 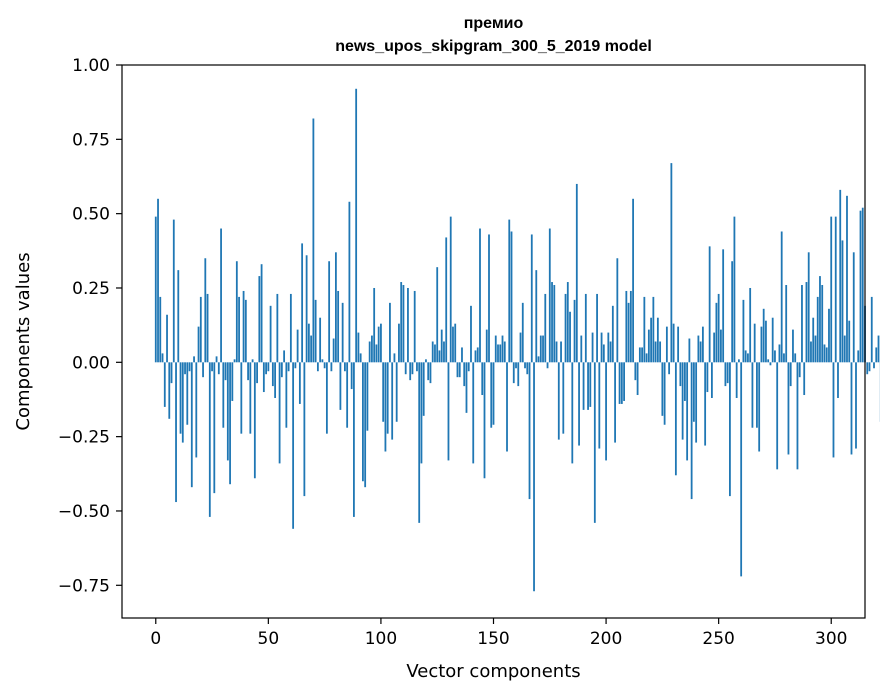 I want to click on y-tick-label: 0.75, so click(x=91, y=140).